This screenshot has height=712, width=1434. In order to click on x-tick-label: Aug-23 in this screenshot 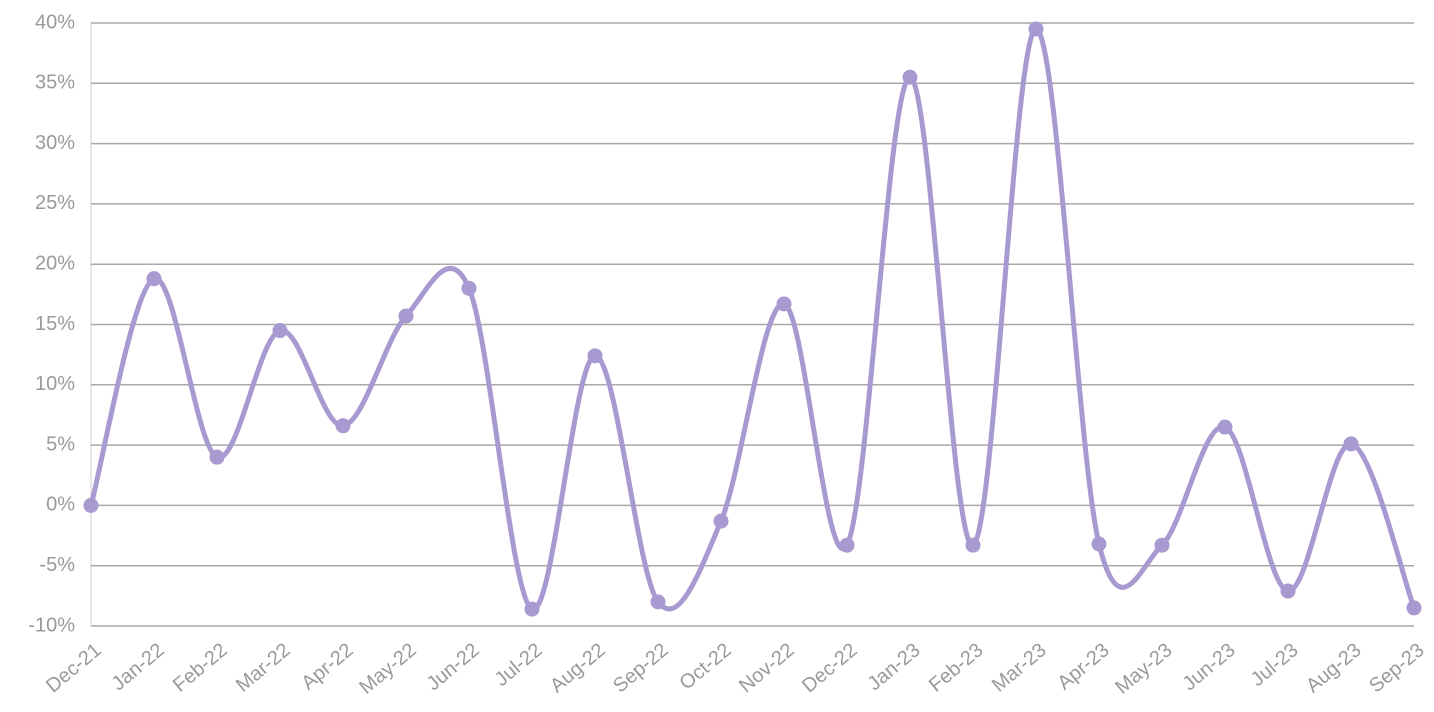, I will do `click(1334, 668)`.